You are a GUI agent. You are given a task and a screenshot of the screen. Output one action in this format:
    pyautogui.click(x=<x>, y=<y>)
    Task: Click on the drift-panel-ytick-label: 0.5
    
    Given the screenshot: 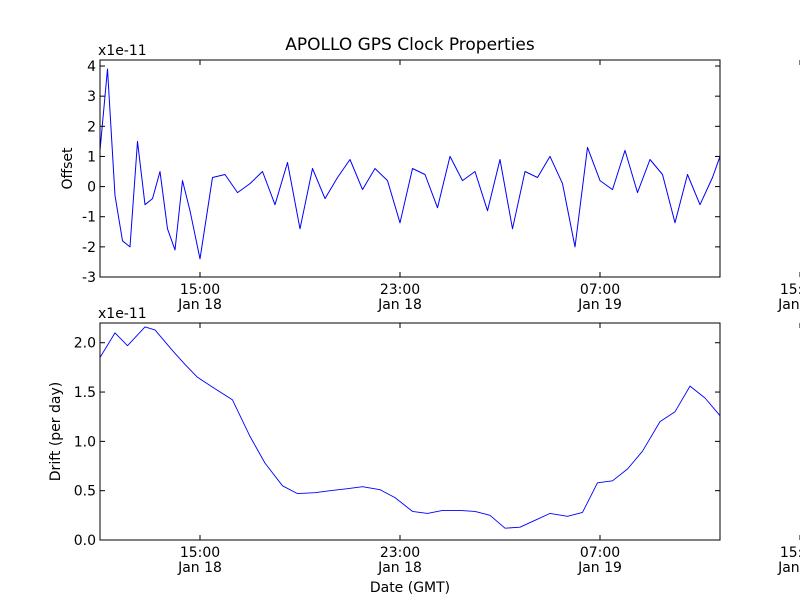 What is the action you would take?
    pyautogui.click(x=85, y=492)
    